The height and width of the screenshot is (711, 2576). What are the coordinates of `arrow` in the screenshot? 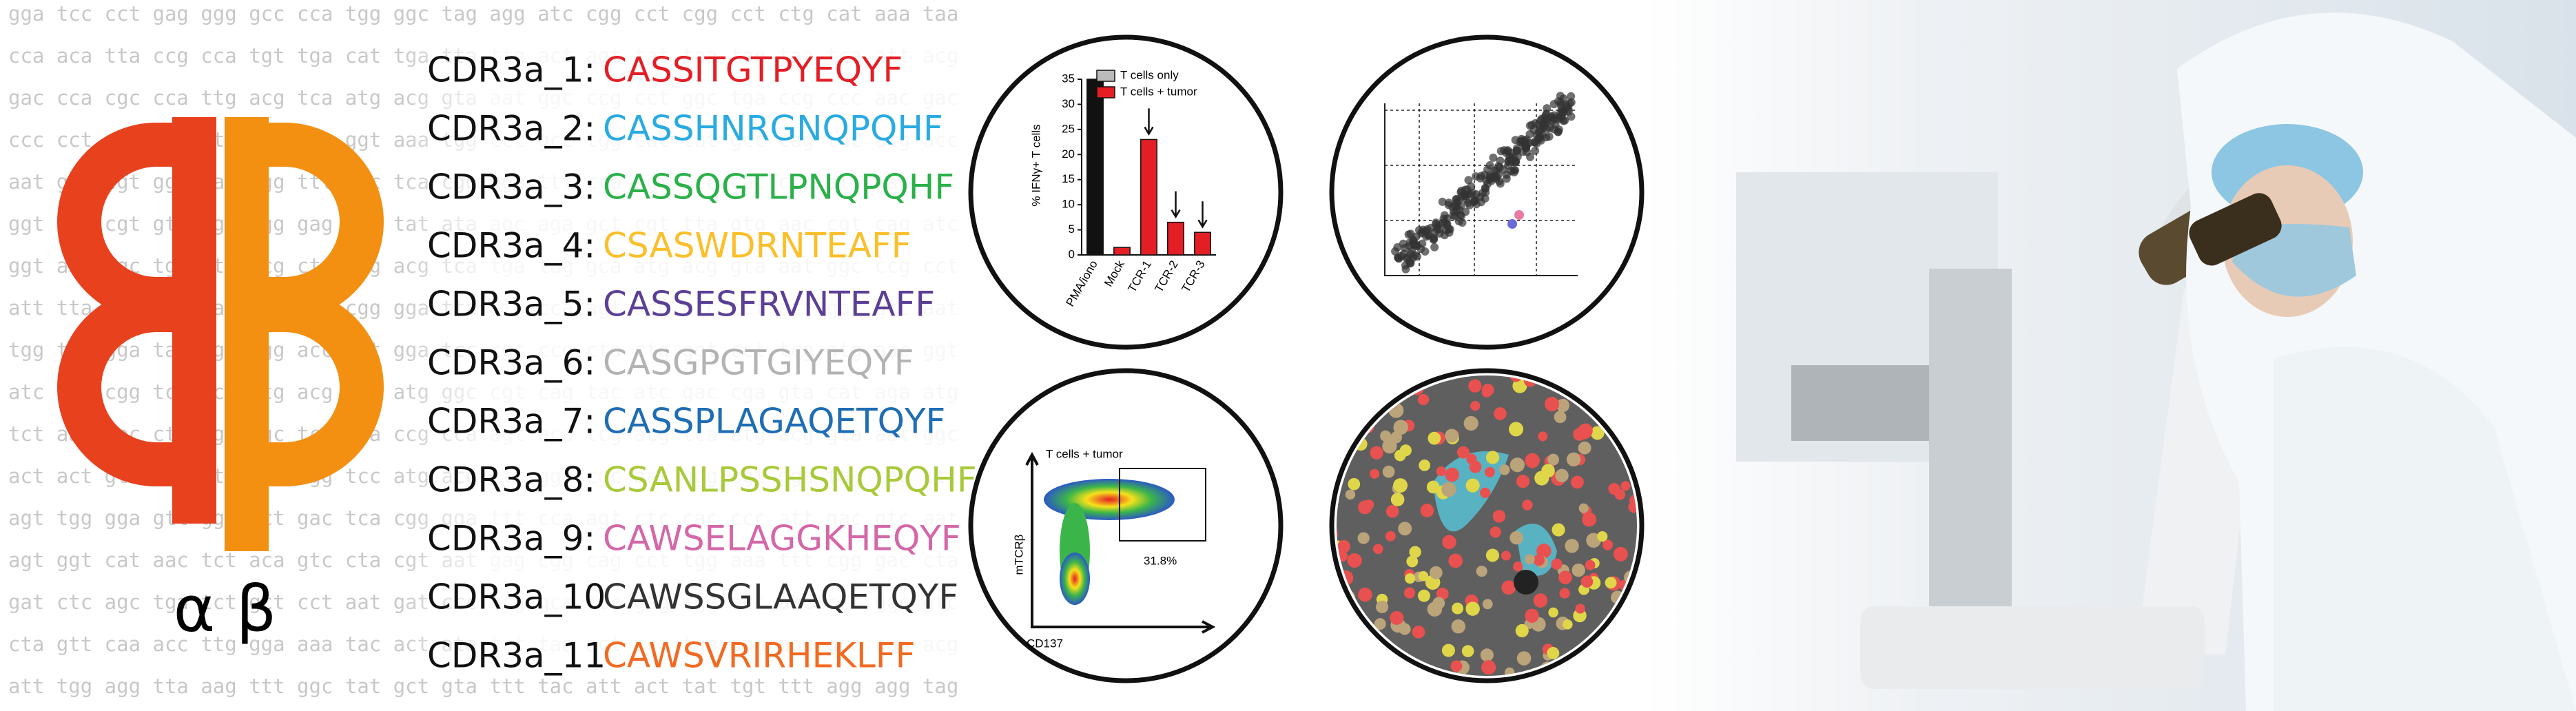 It's located at (1176, 205).